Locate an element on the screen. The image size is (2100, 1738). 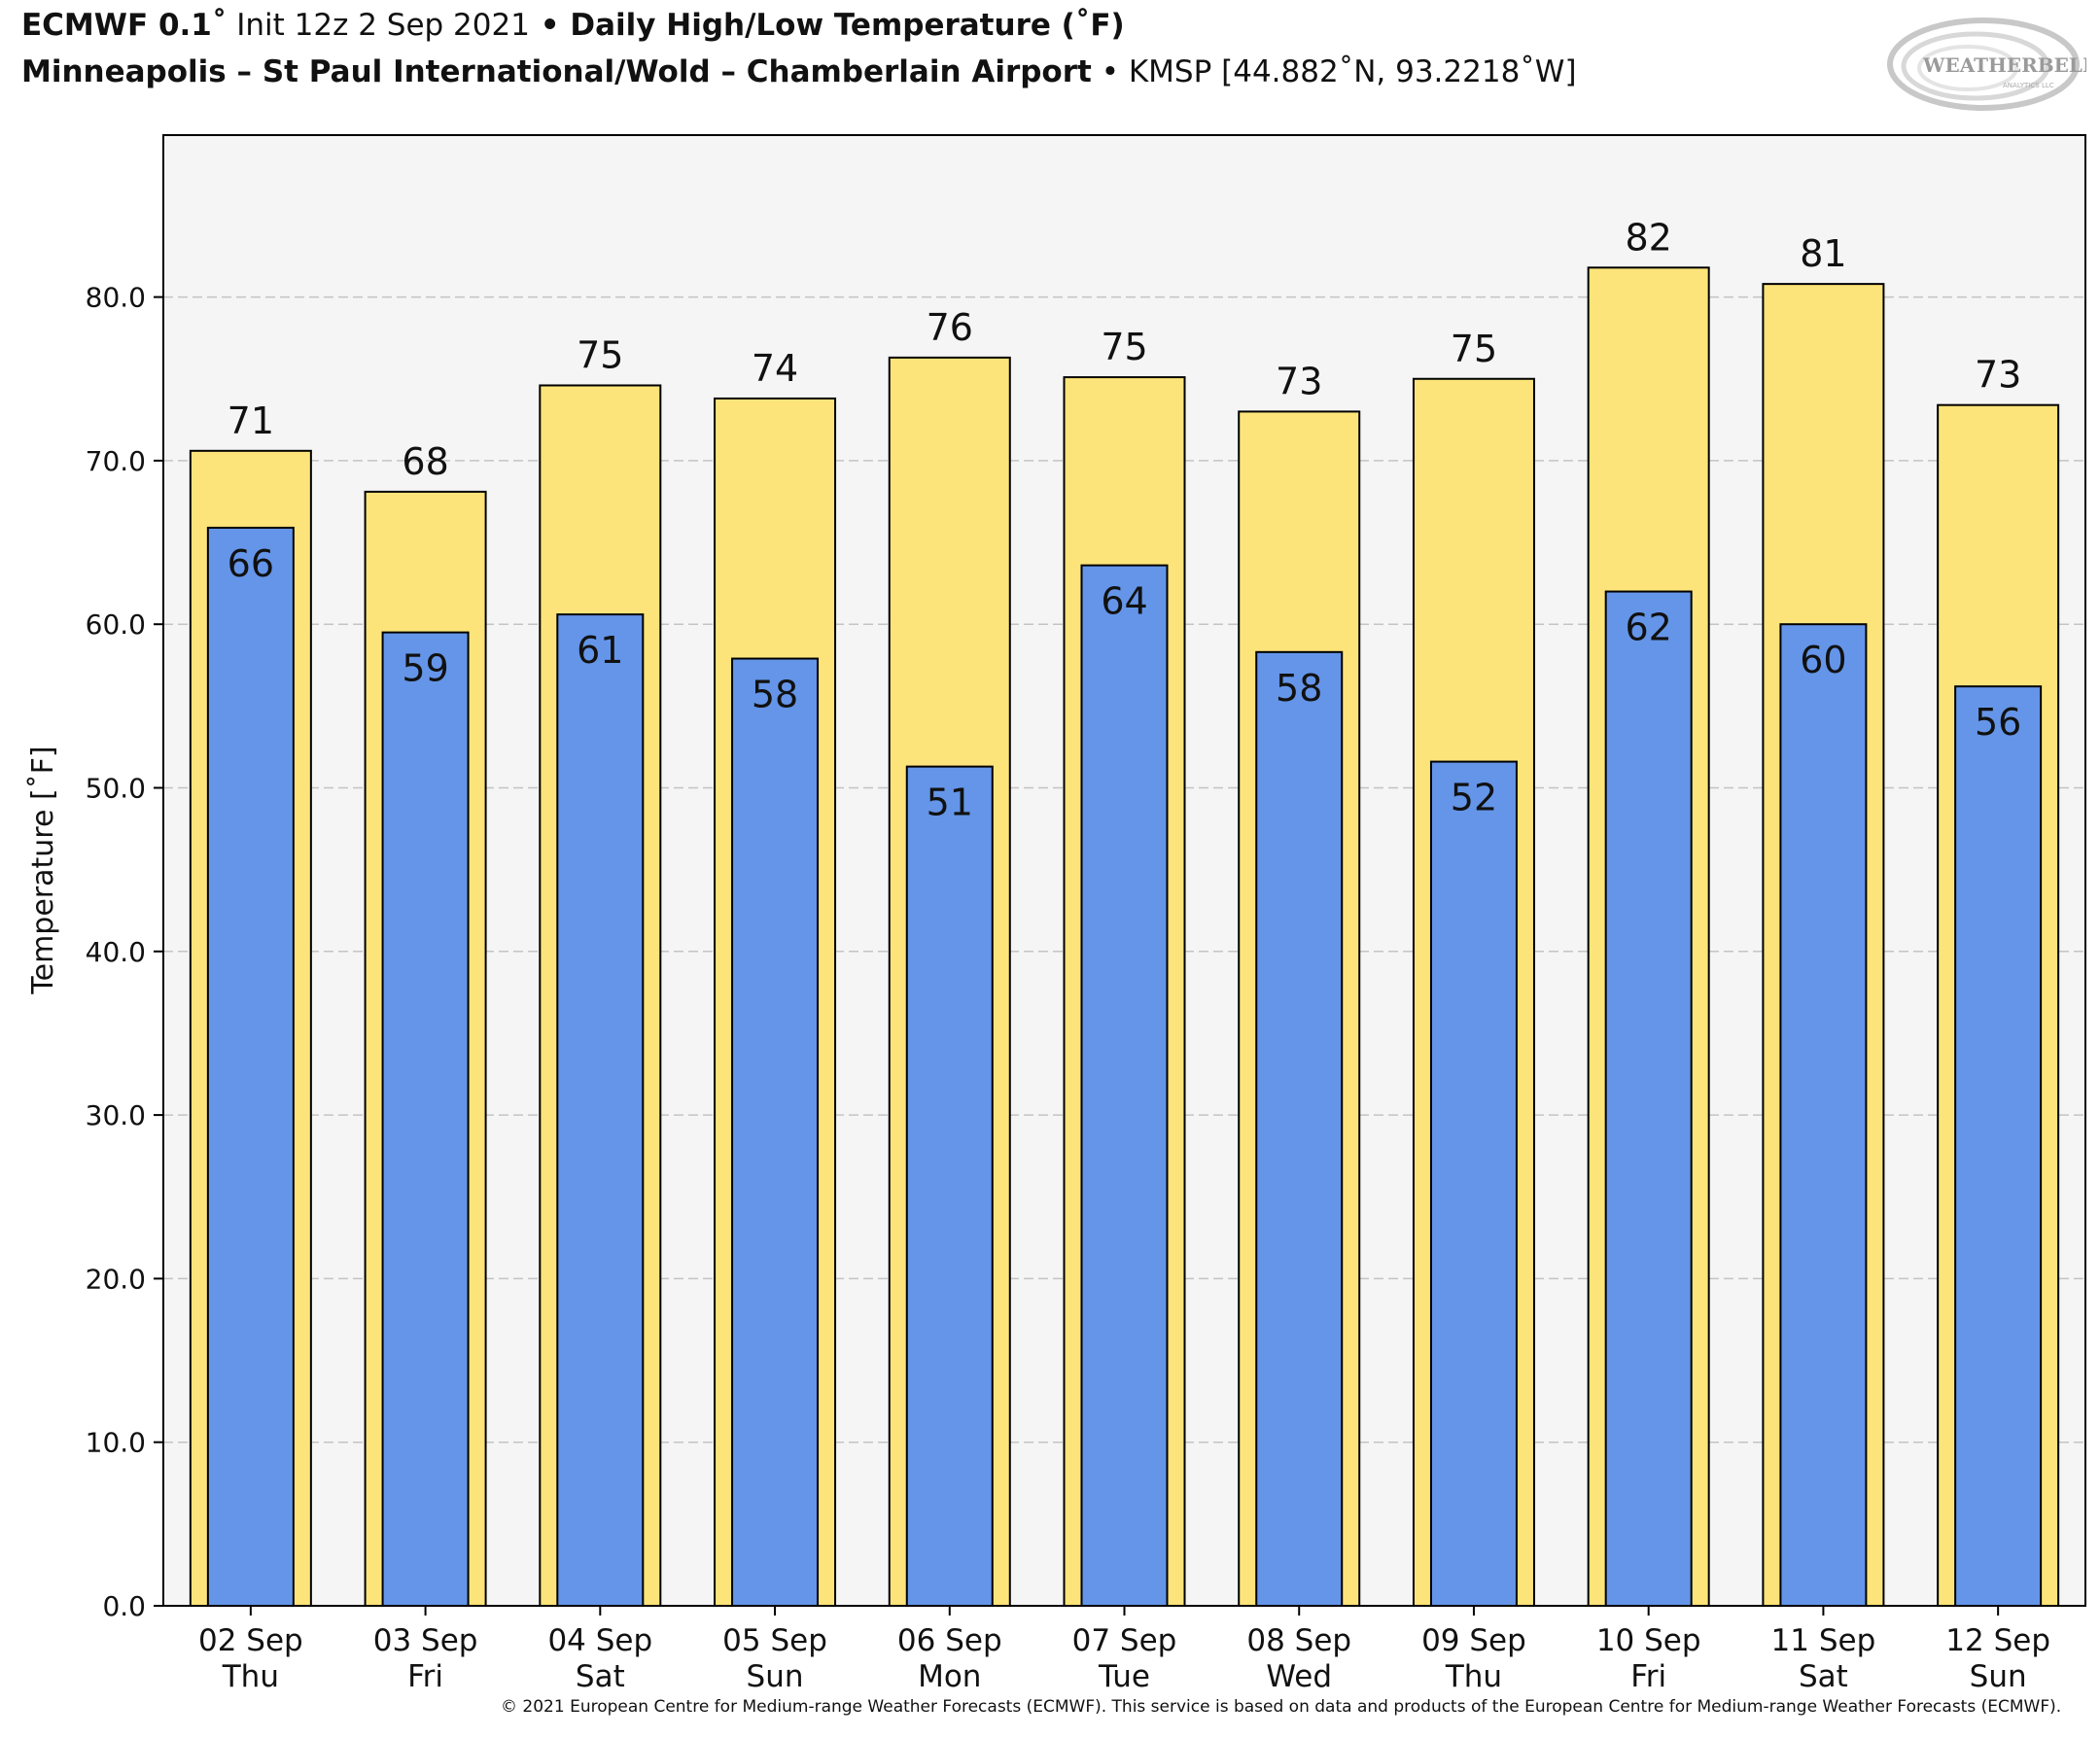
y-tick-label: 40.0 is located at coordinates (116, 952).